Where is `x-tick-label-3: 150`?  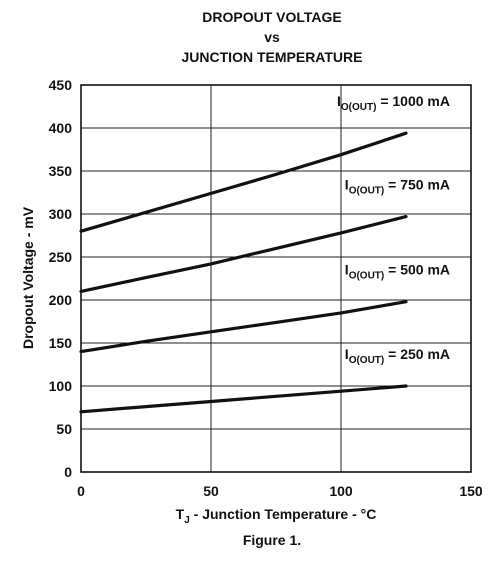 x-tick-label-3: 150 is located at coordinates (471, 491).